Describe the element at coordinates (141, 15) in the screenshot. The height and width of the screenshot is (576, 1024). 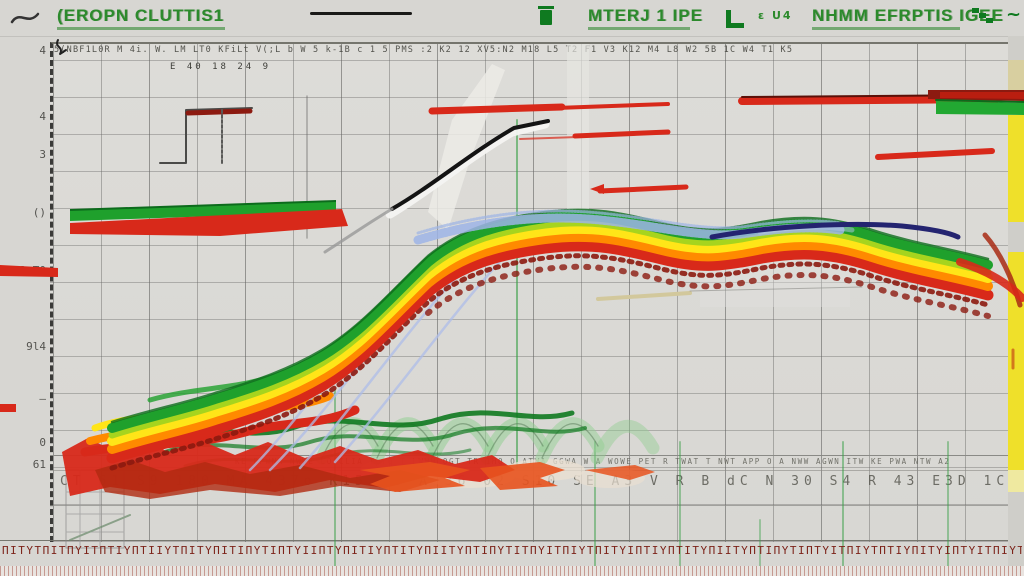
I see `toolbar-title-left: (EROPN CLUTTIS1` at that location.